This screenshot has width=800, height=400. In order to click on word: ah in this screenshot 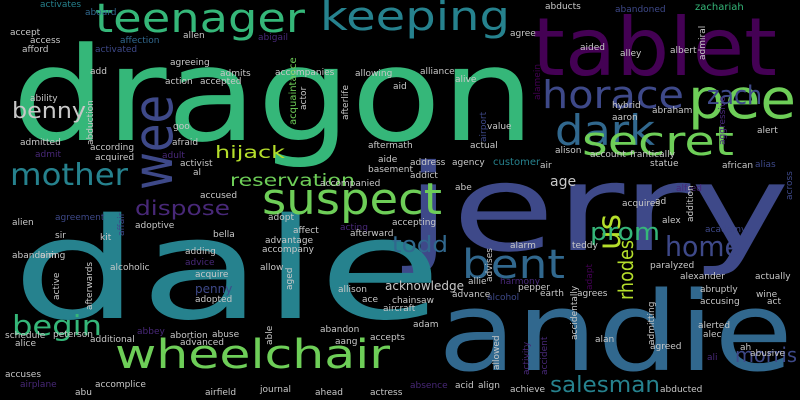, I will do `click(745, 348)`.